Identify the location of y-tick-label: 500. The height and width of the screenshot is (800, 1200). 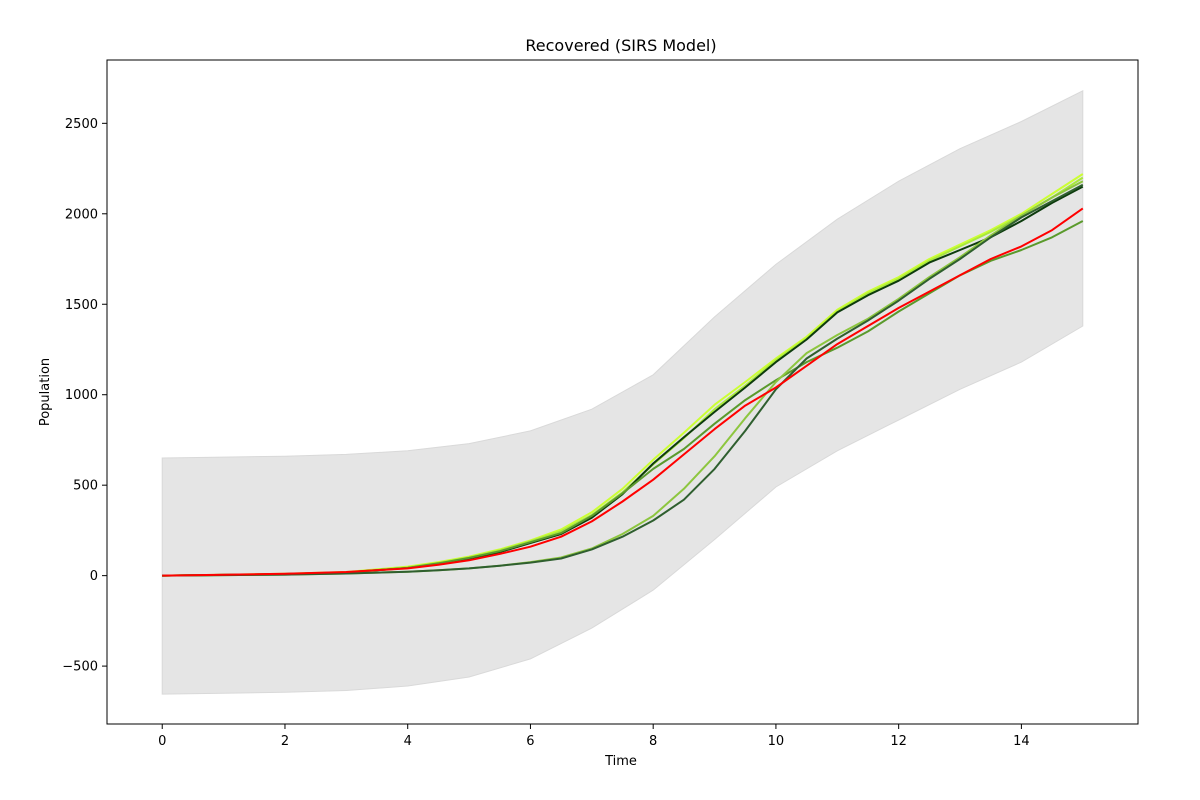
(85, 486).